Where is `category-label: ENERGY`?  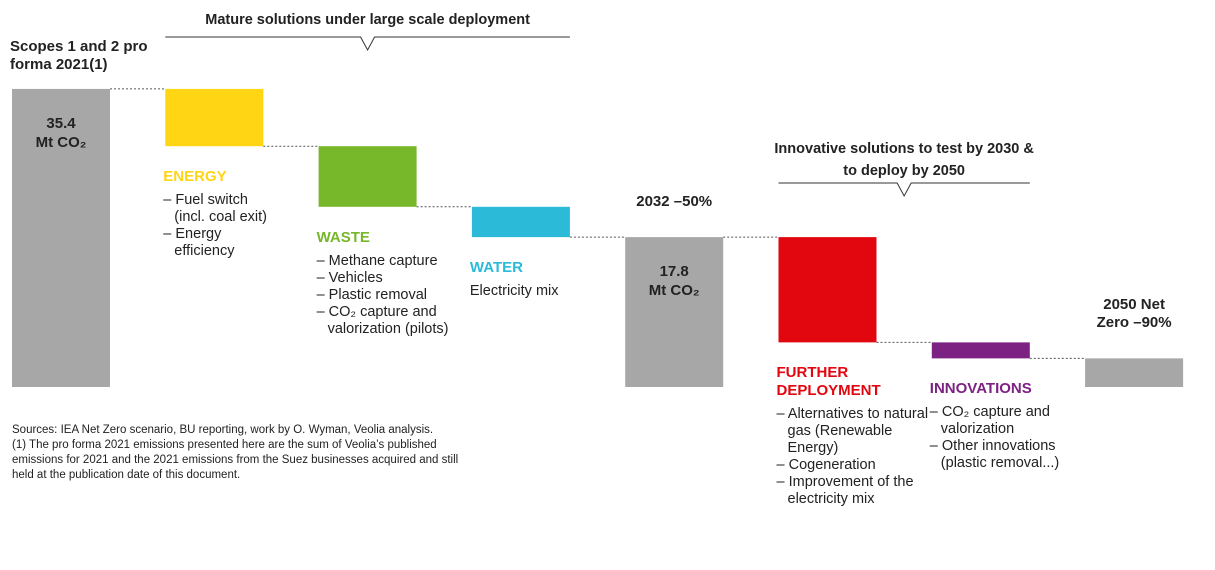 category-label: ENERGY is located at coordinates (195, 177).